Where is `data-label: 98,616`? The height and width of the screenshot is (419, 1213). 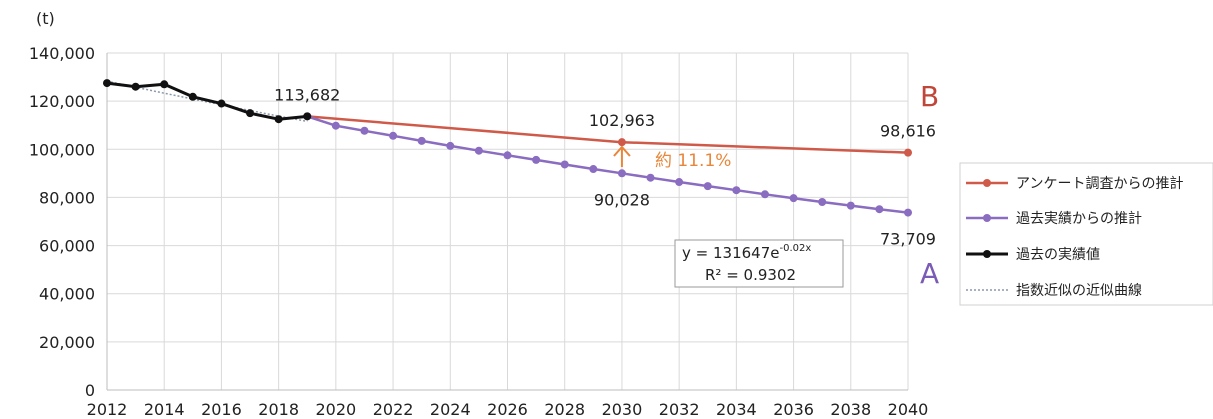 data-label: 98,616 is located at coordinates (908, 131).